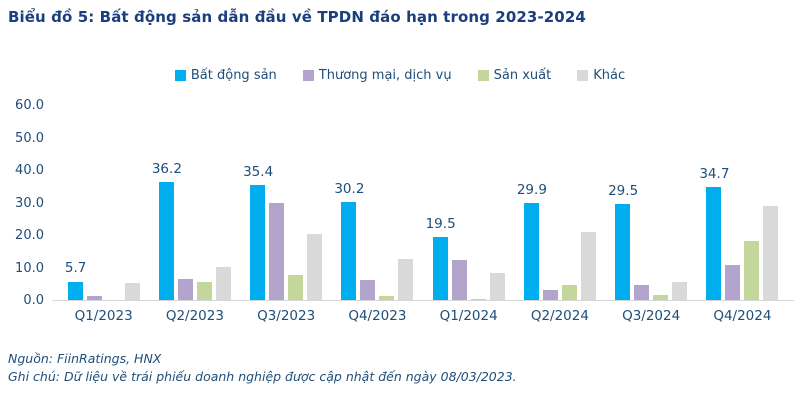  What do you see at coordinates (191, 214) in the screenshot?
I see `bar-group-q2-2023: 36.2 Q2/2023` at bounding box center [191, 214].